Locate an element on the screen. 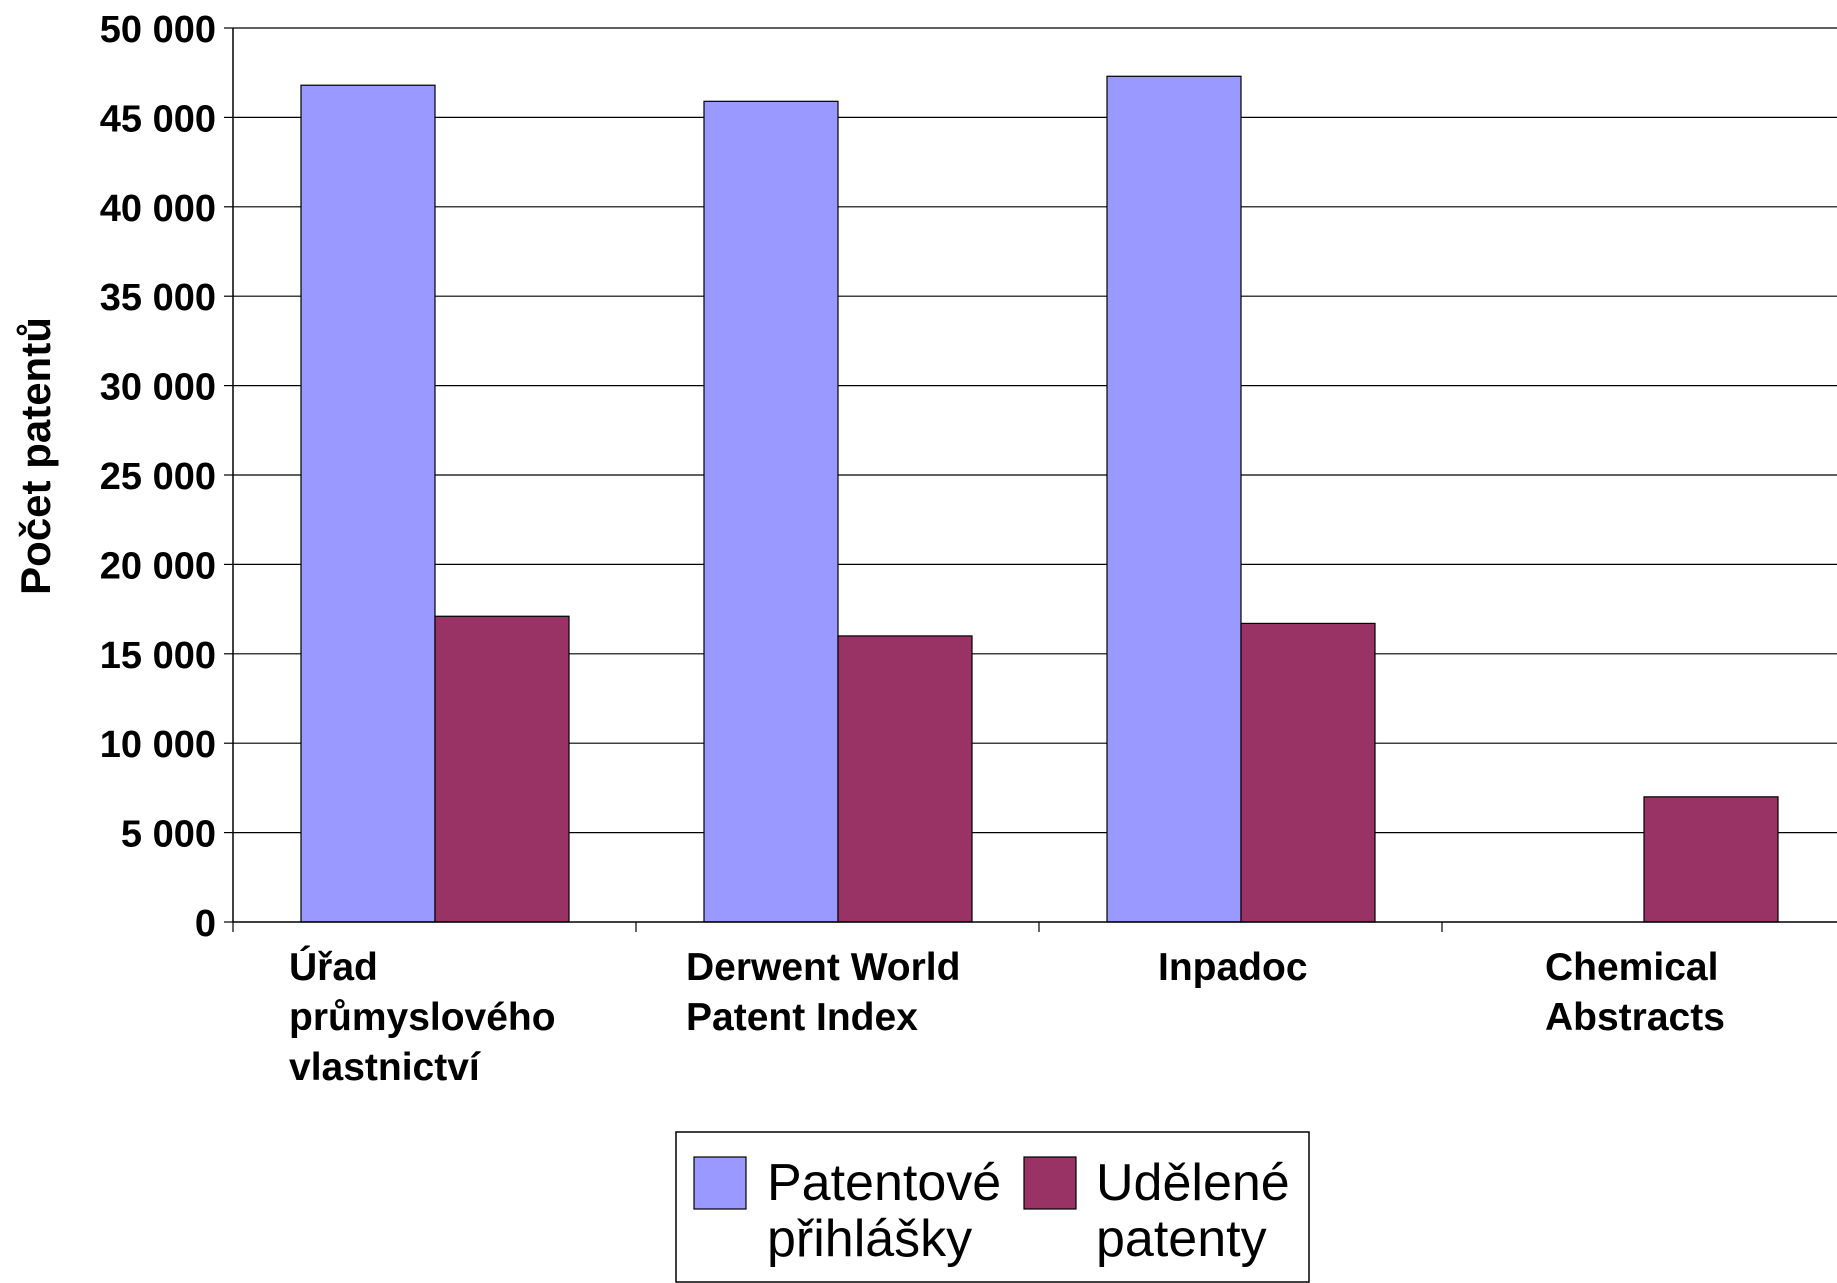 Image resolution: width=1837 pixels, height=1283 pixels. legend: Patentové přihlášky Udělené patenty is located at coordinates (992, 1207).